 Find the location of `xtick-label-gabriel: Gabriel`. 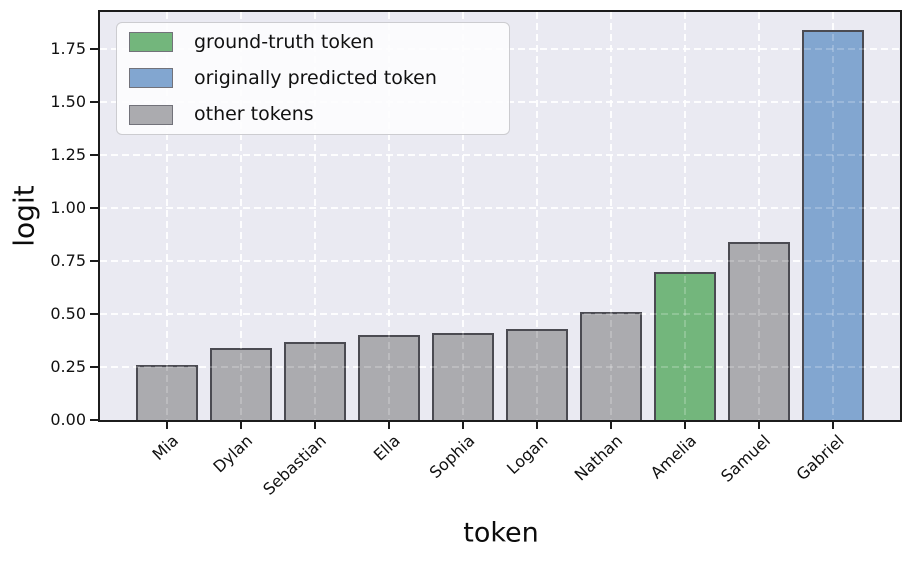

xtick-label-gabriel: Gabriel is located at coordinates (820, 458).